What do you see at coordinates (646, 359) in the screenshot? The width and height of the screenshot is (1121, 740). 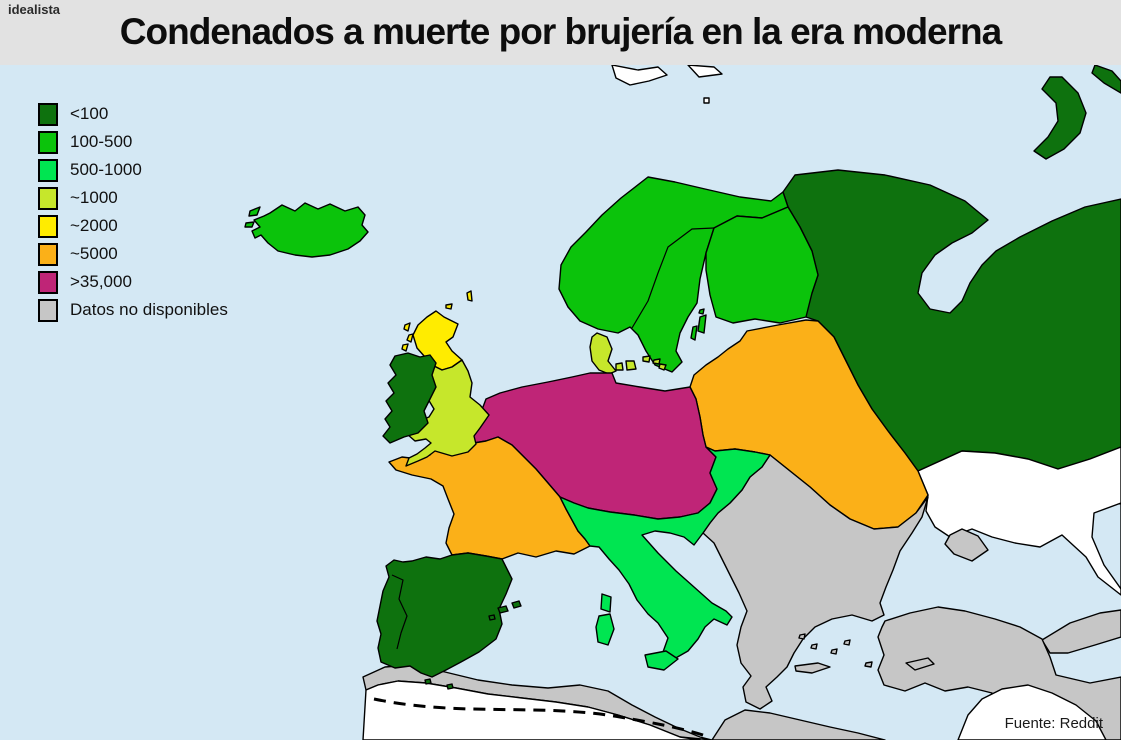 I see `region-rugen` at bounding box center [646, 359].